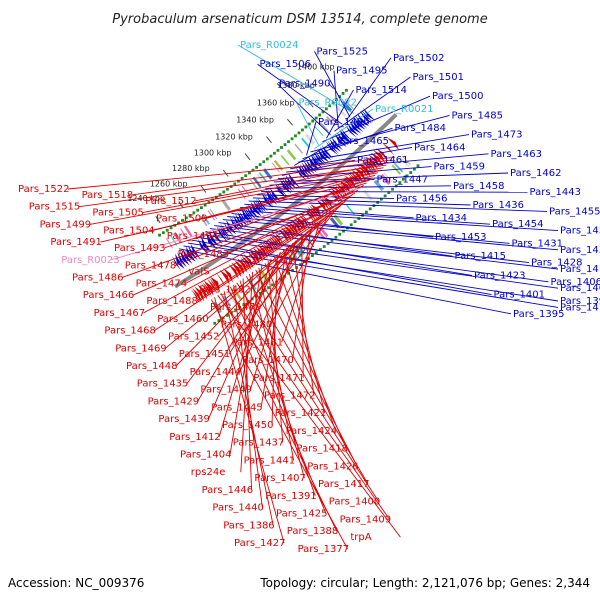  I want to click on scale-tick-label: 1320 kbp, so click(234, 136).